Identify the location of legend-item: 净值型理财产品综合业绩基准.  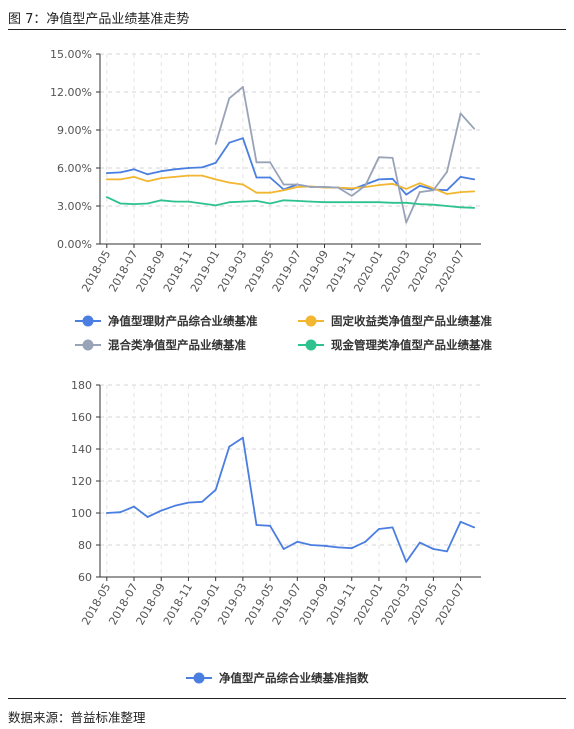
(166, 321).